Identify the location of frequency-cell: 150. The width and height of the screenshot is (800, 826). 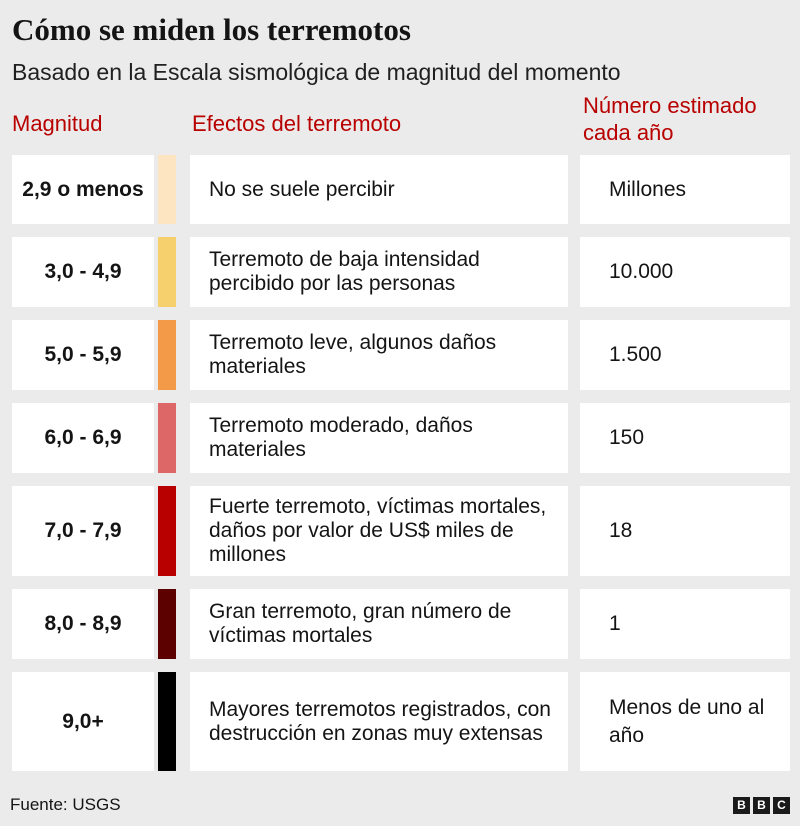
(685, 438).